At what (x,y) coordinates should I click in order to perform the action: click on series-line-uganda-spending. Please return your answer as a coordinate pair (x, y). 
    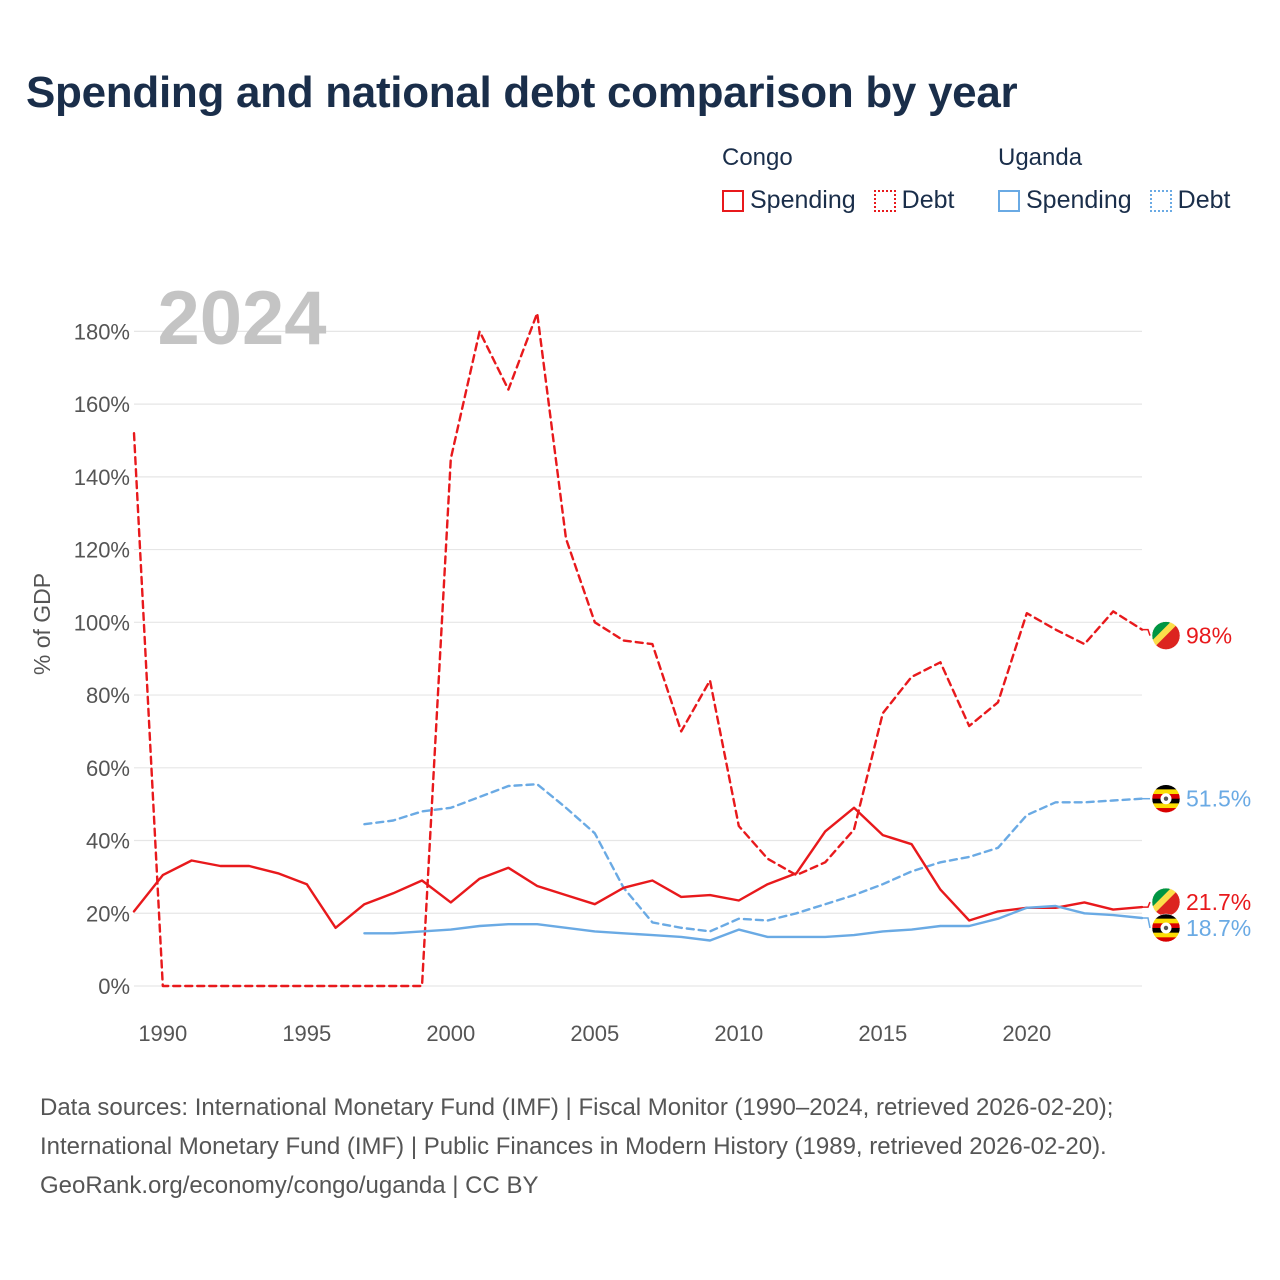
    Looking at the image, I should click on (753, 923).